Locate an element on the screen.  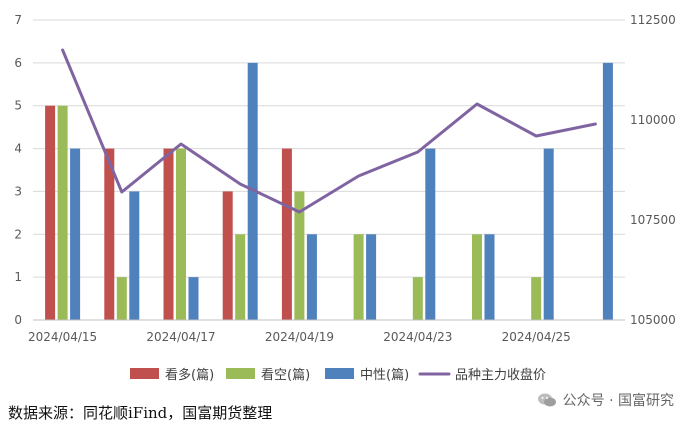
legend-label: 中性(篇) is located at coordinates (384, 375).